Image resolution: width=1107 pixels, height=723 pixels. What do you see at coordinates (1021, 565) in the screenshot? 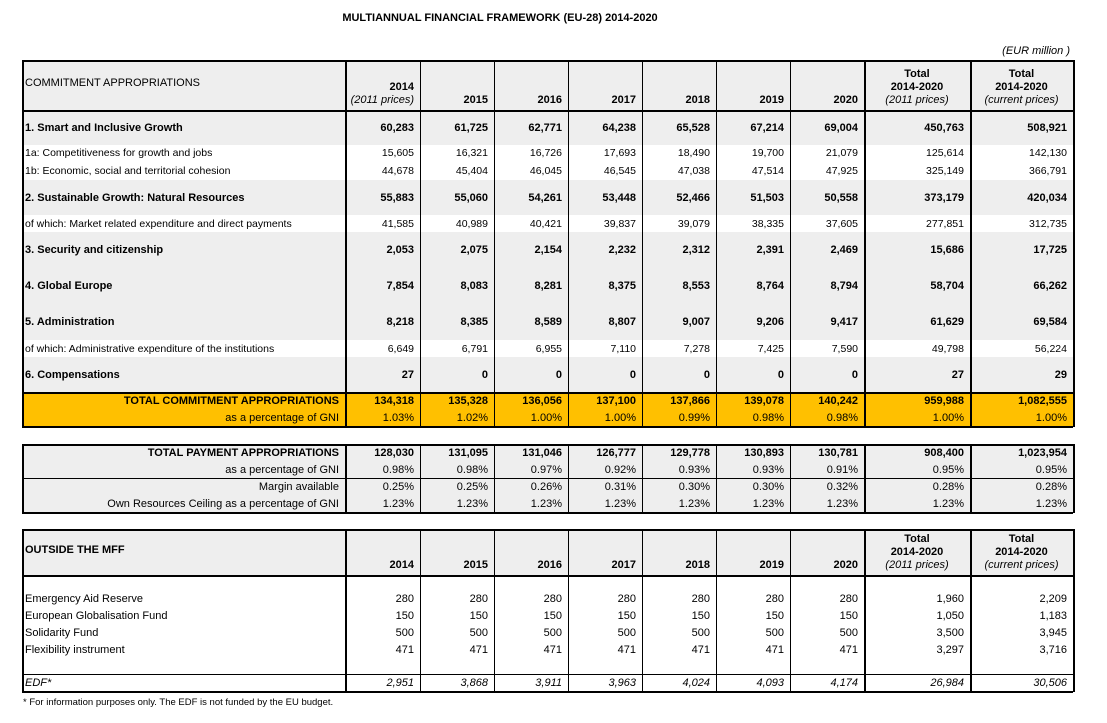
I see `header-note: (current prices)` at bounding box center [1021, 565].